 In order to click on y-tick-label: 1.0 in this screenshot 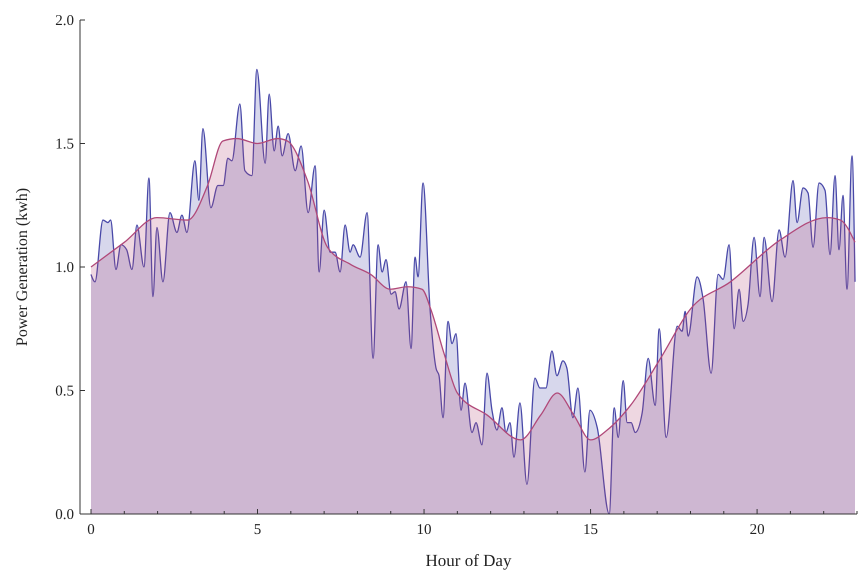, I will do `click(64, 268)`.